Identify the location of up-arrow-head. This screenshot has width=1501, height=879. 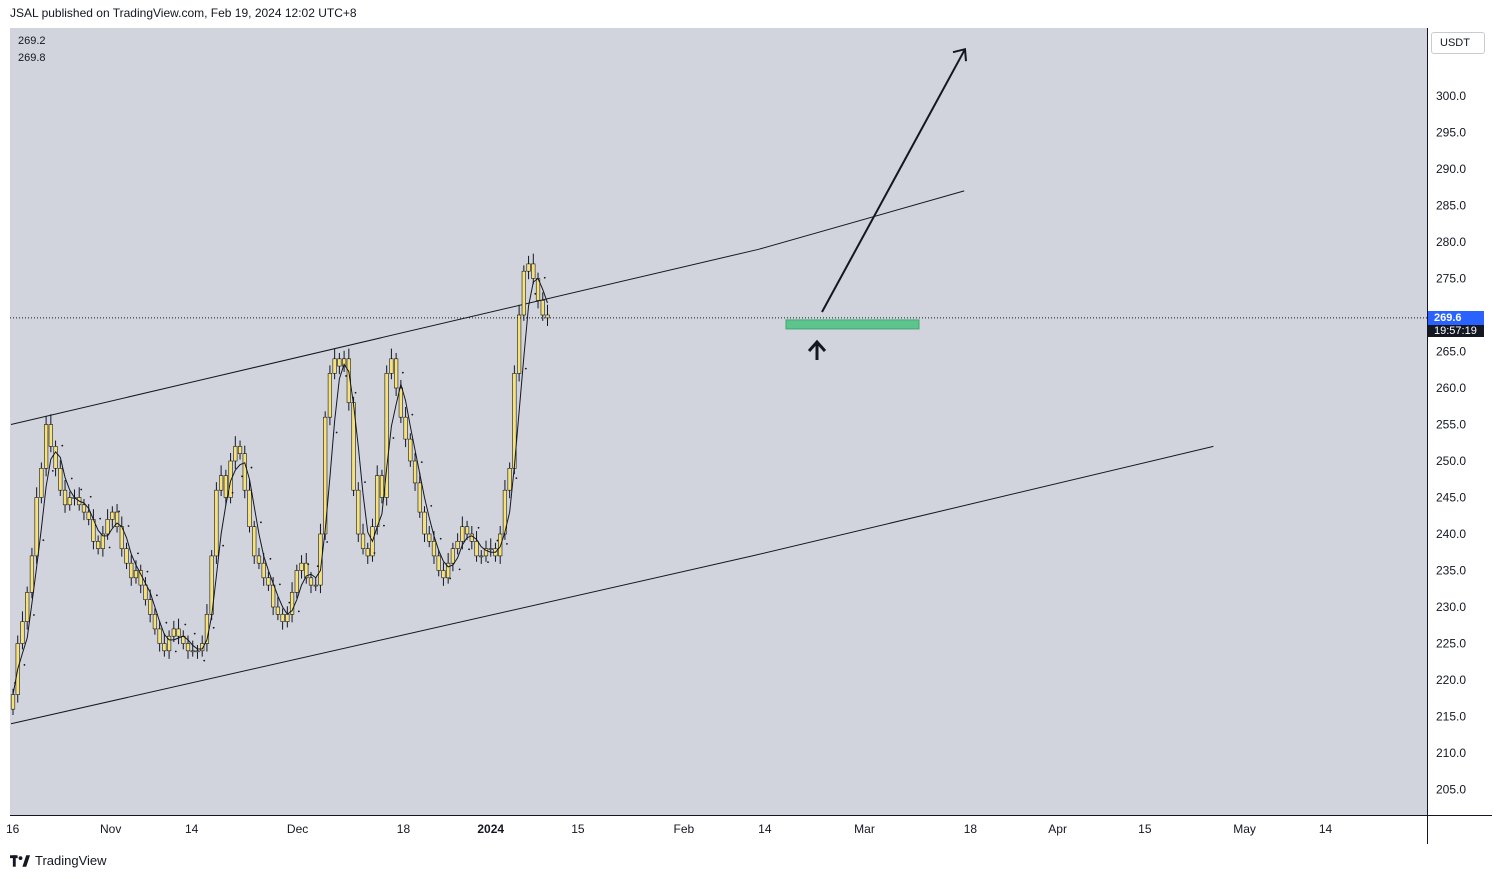
(817, 345).